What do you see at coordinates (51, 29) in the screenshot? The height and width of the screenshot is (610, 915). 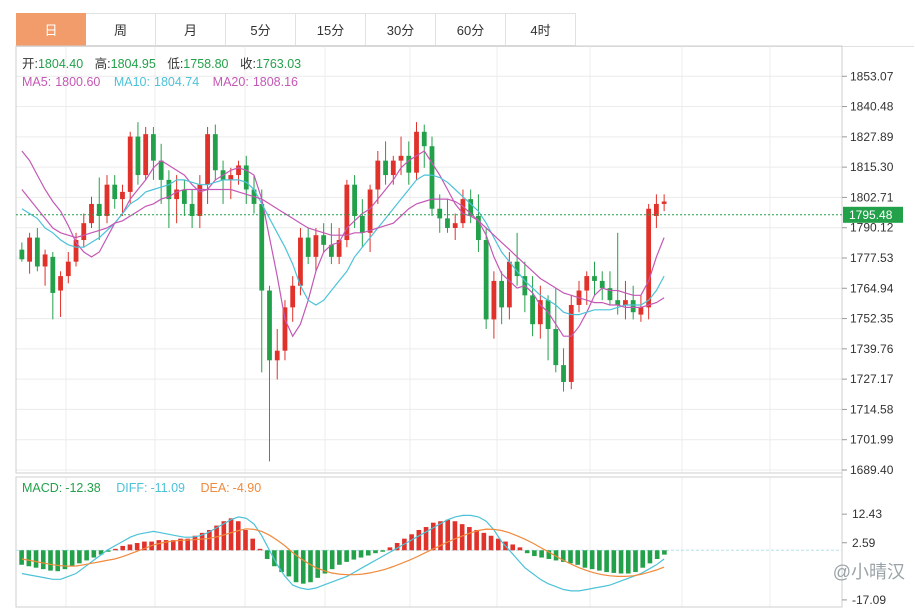 I see `tab-0: 日` at bounding box center [51, 29].